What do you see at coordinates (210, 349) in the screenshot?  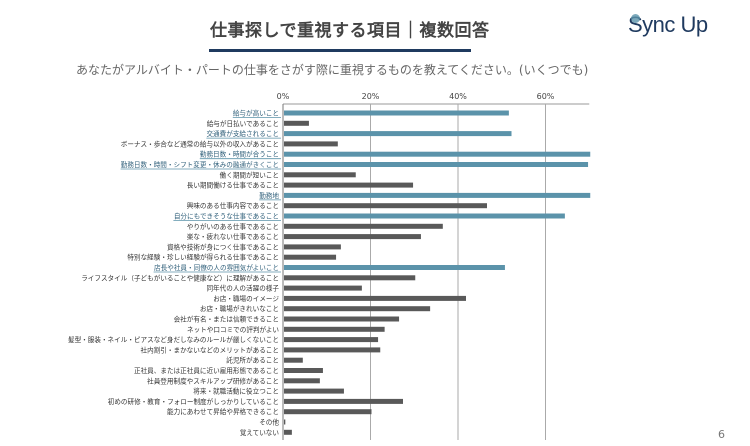 I see `category-label: 社内割引・まかないなどのメリットがあること` at bounding box center [210, 349].